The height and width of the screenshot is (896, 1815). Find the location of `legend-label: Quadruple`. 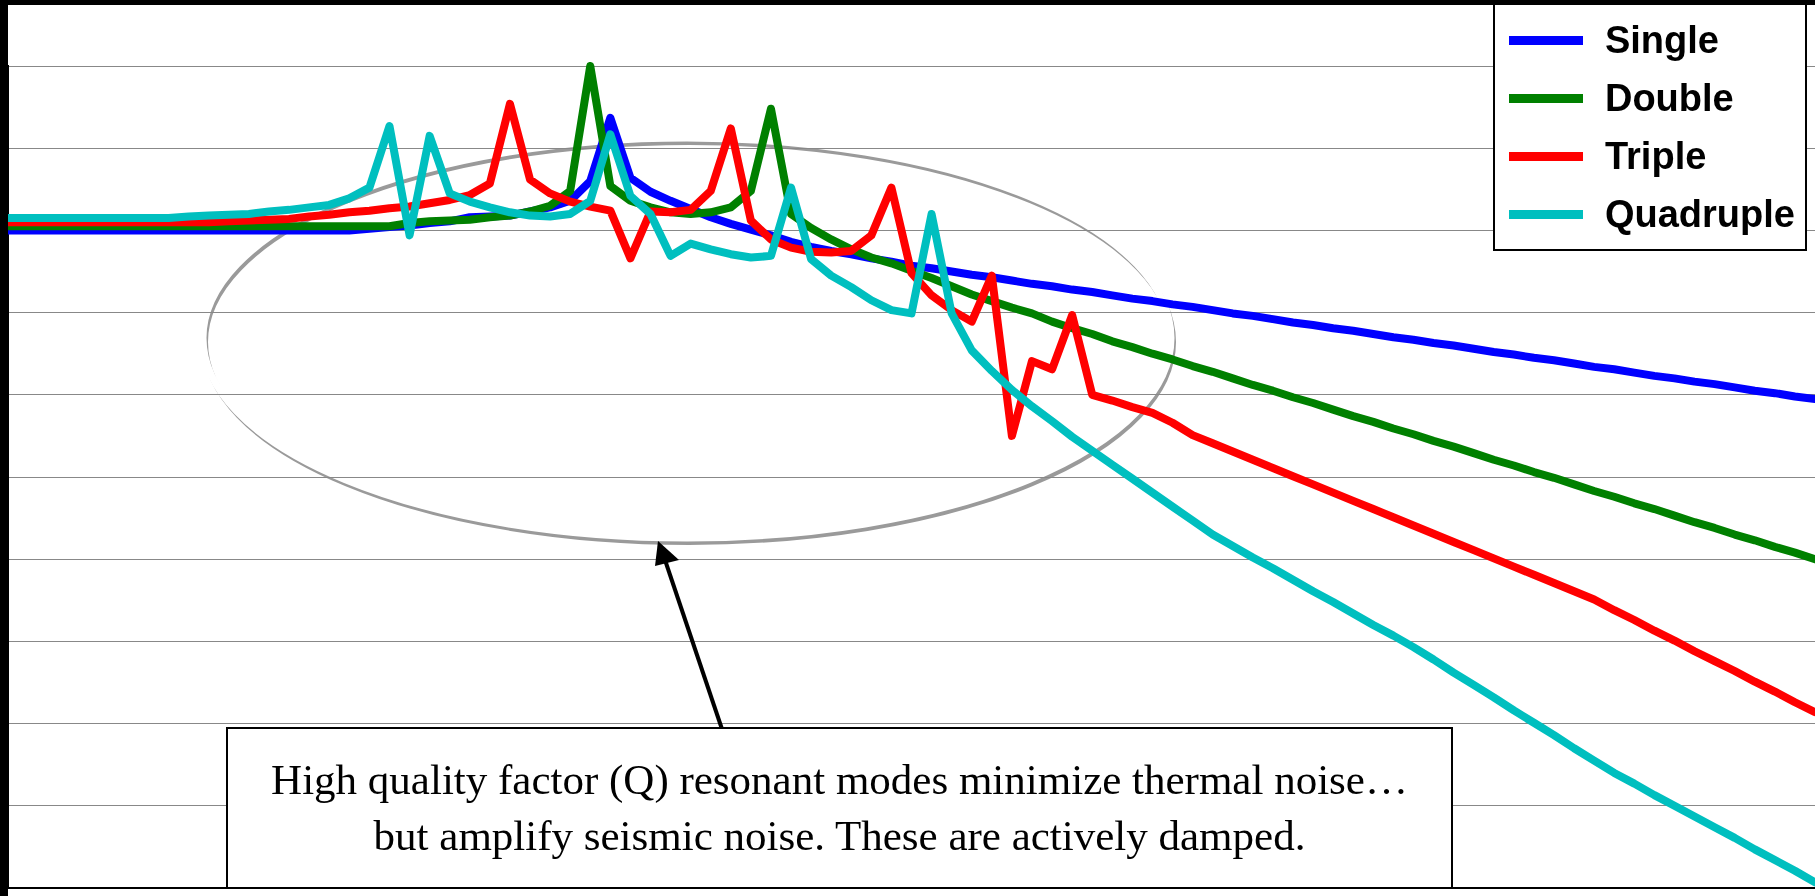

legend-label: Quadruple is located at coordinates (1699, 214).